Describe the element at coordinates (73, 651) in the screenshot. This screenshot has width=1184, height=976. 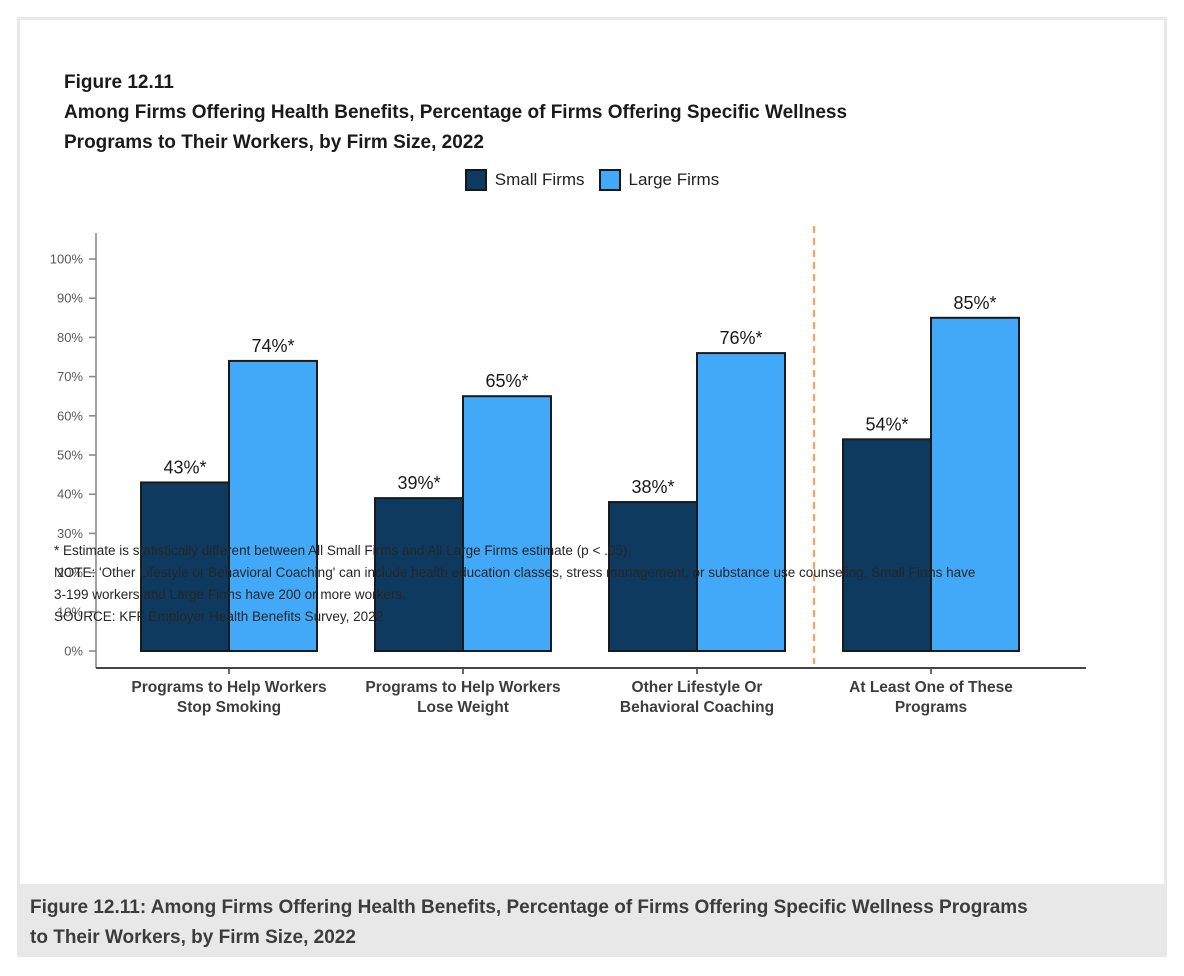
I see `y-tick-label: 0%` at that location.